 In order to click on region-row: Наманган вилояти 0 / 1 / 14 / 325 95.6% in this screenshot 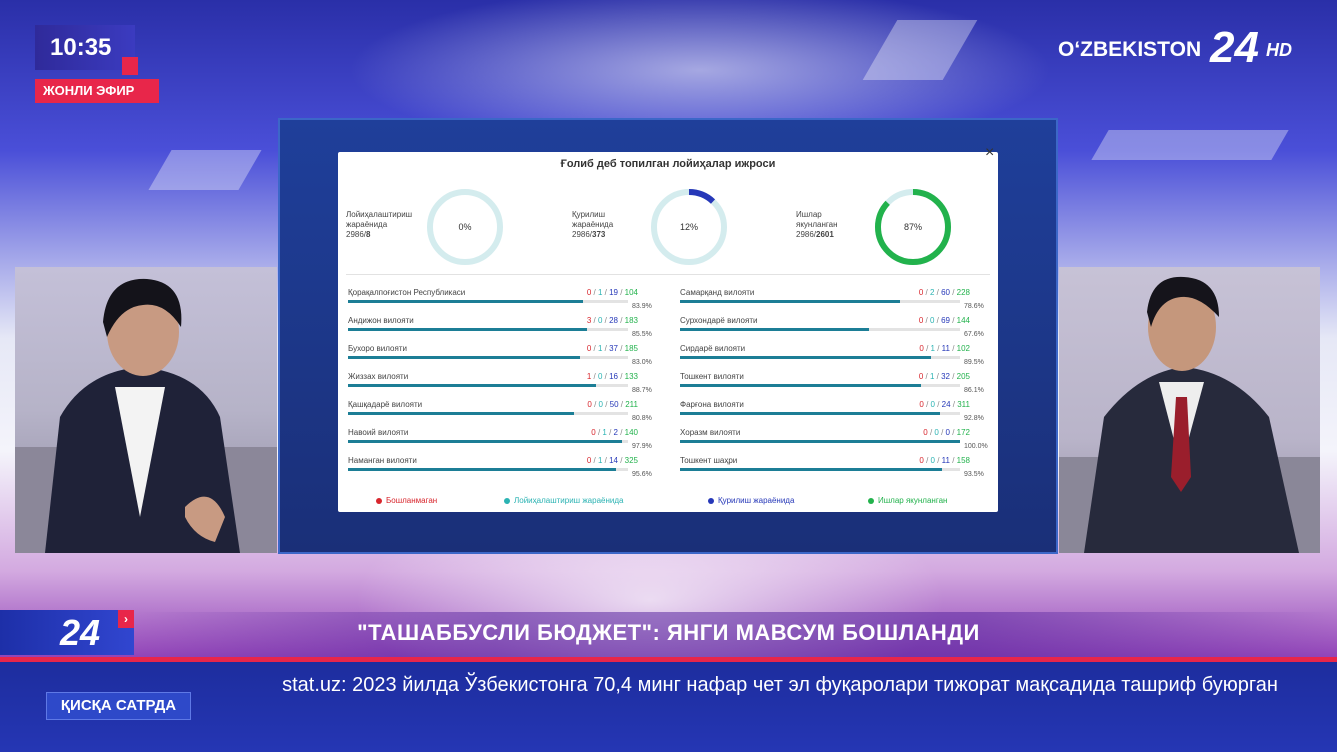, I will do `click(500, 468)`.